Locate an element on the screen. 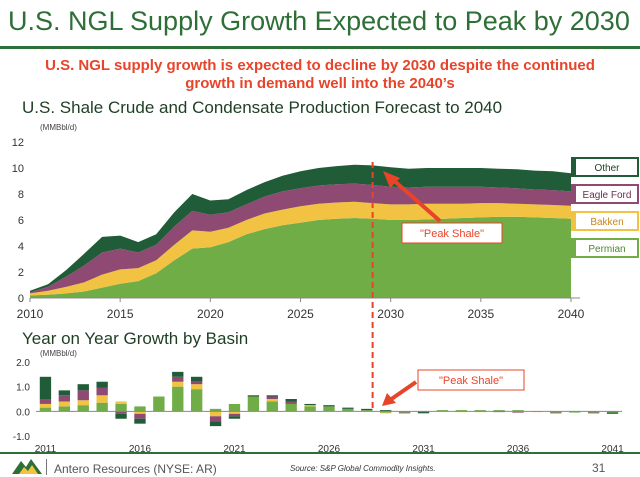 This screenshot has height=477, width=640. bar-permian-2013 is located at coordinates (83, 408).